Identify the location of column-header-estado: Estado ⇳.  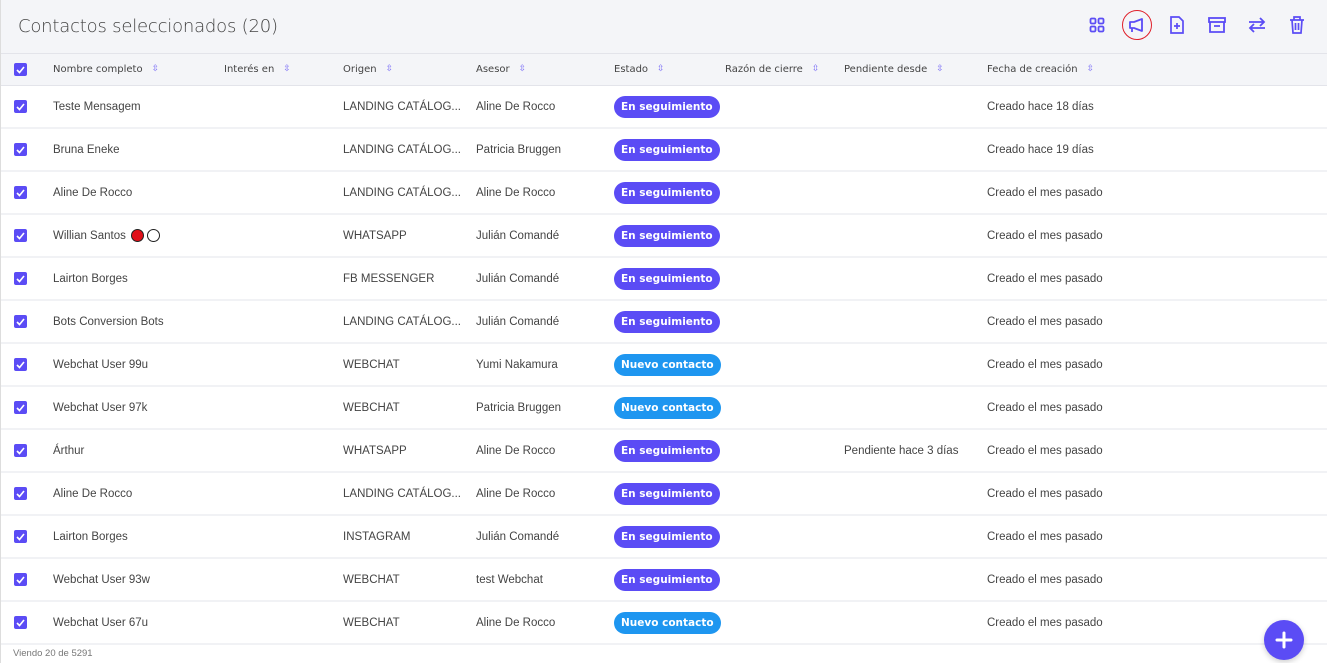
(639, 69).